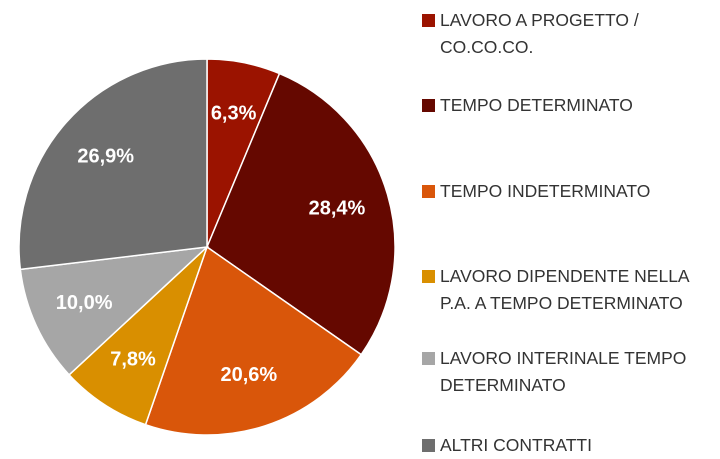 This screenshot has width=720, height=459. Describe the element at coordinates (516, 445) in the screenshot. I see `legend-label: ALTRI CONTRATTI` at that location.